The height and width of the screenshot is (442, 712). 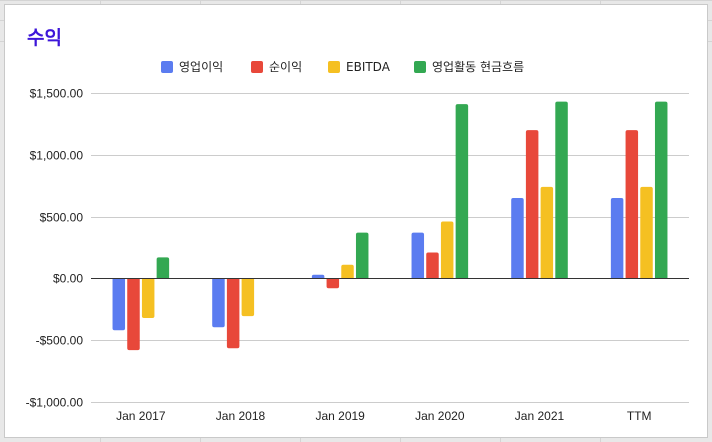 What do you see at coordinates (639, 416) in the screenshot?
I see `x-tick-label: TTM` at bounding box center [639, 416].